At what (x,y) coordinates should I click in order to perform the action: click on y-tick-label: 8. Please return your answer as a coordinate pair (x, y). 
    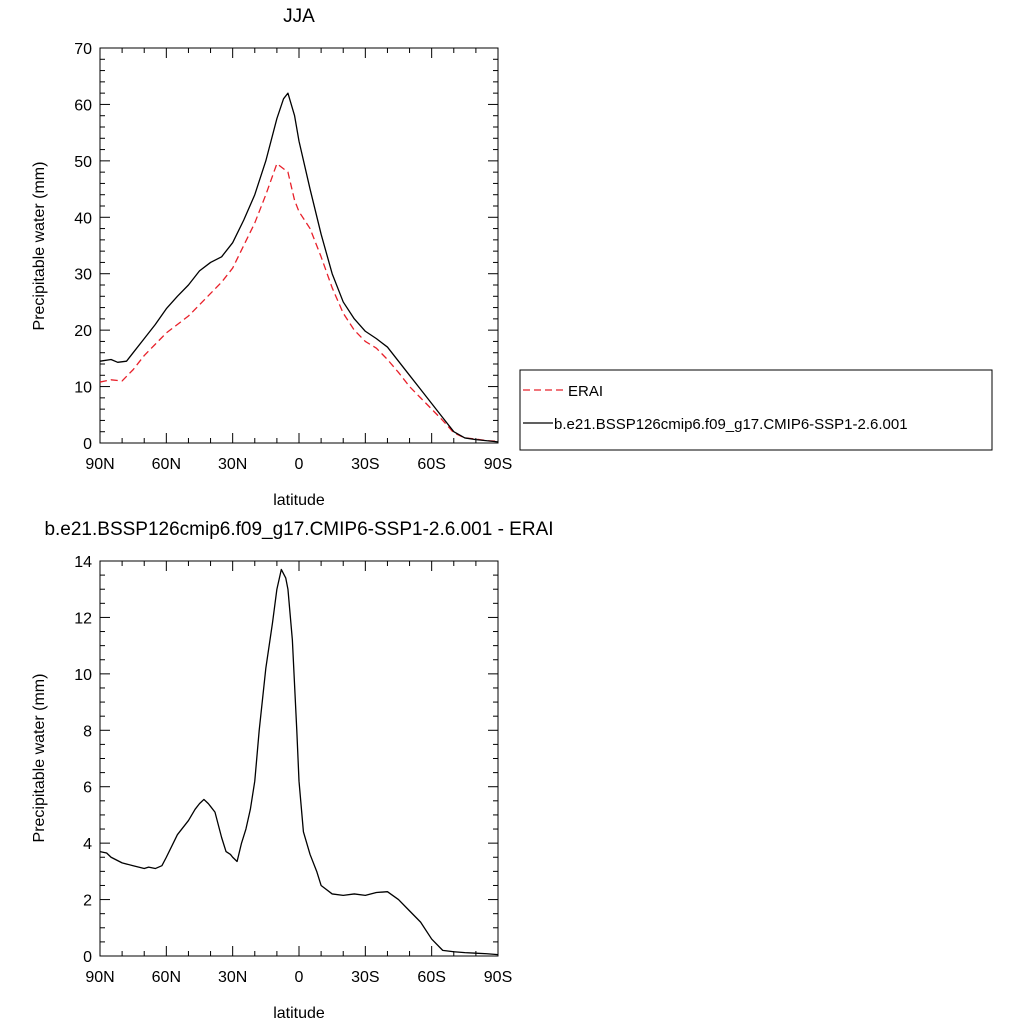
    Looking at the image, I should click on (87, 731).